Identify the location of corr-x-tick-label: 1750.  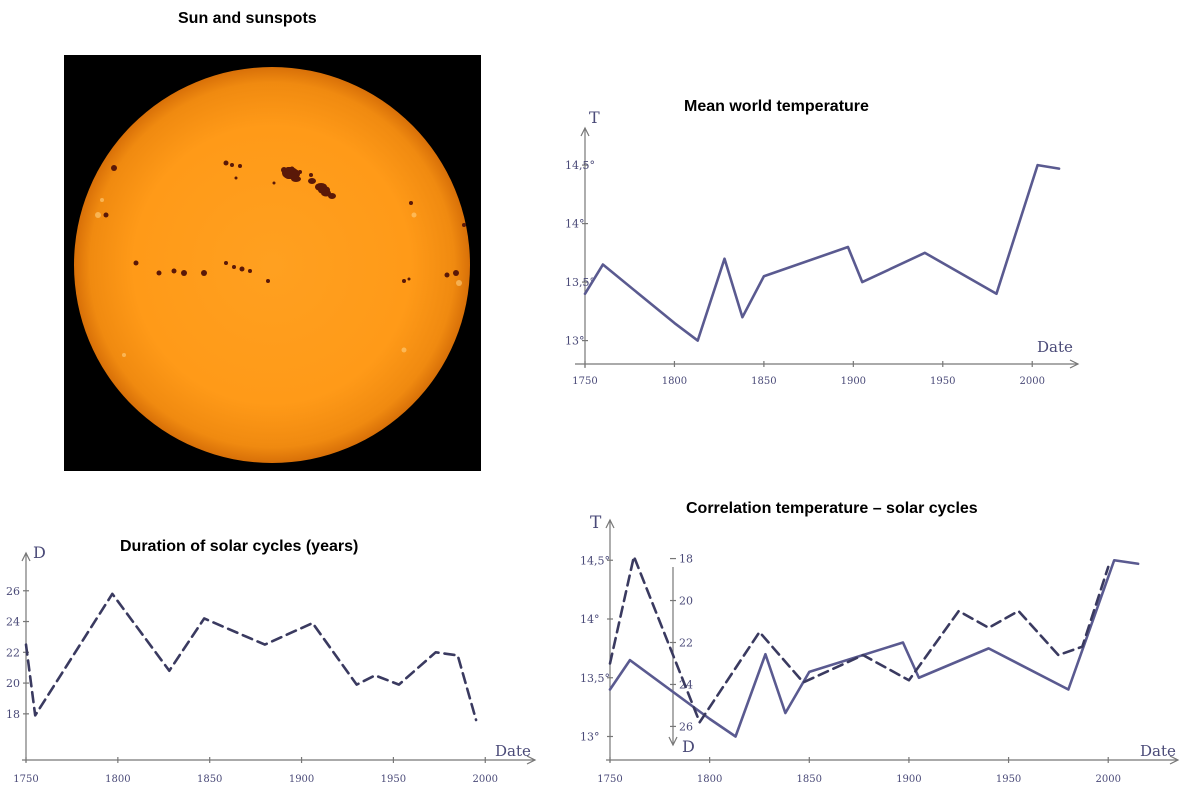
(609, 779).